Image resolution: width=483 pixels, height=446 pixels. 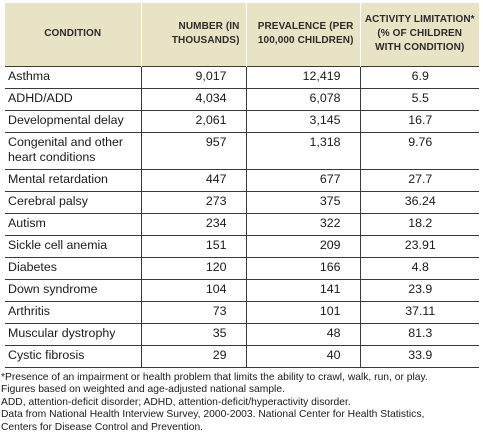 What do you see at coordinates (302, 245) in the screenshot?
I see `cell-prevalence: 209` at bounding box center [302, 245].